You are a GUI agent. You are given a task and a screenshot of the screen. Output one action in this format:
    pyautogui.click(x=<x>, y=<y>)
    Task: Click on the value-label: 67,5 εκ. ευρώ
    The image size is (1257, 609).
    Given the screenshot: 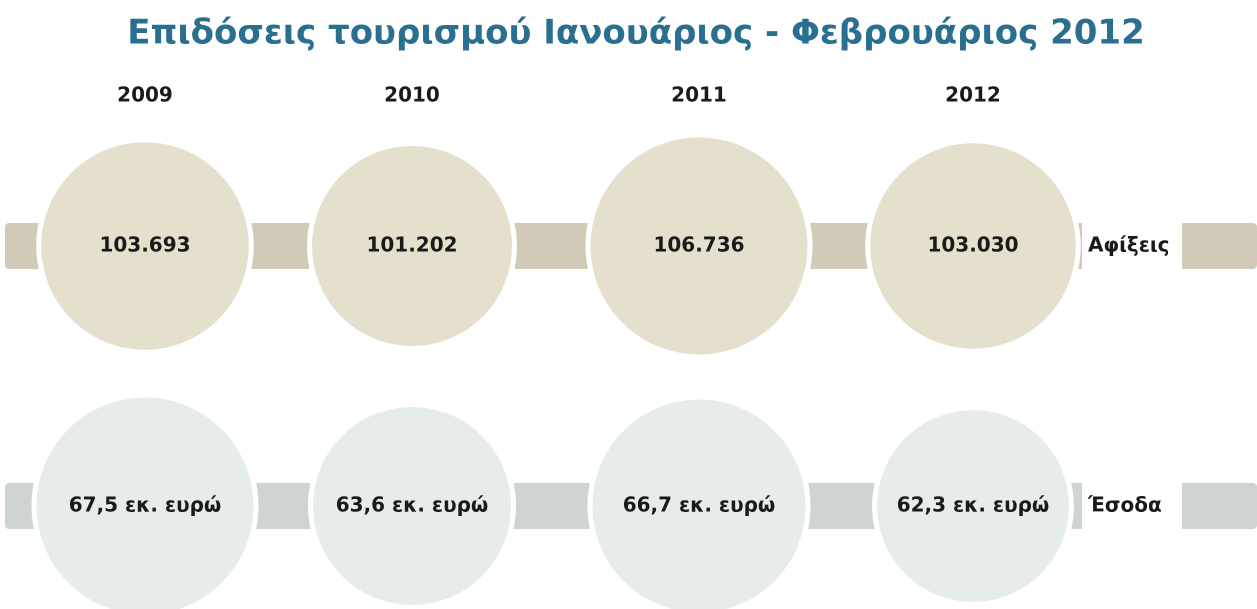 What is the action you would take?
    pyautogui.click(x=145, y=505)
    